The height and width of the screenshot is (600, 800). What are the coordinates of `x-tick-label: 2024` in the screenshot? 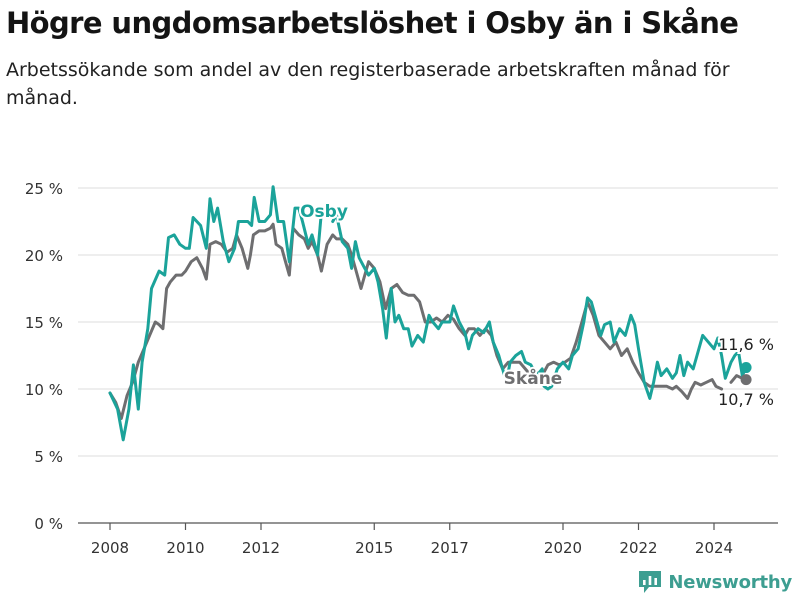 It's located at (714, 548).